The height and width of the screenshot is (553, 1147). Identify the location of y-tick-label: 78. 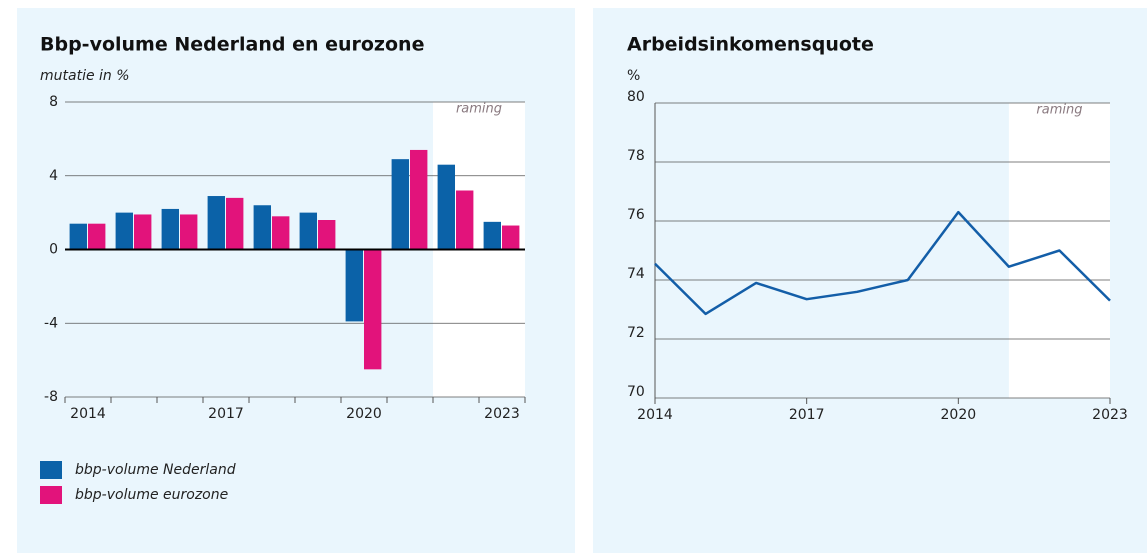
(636, 156).